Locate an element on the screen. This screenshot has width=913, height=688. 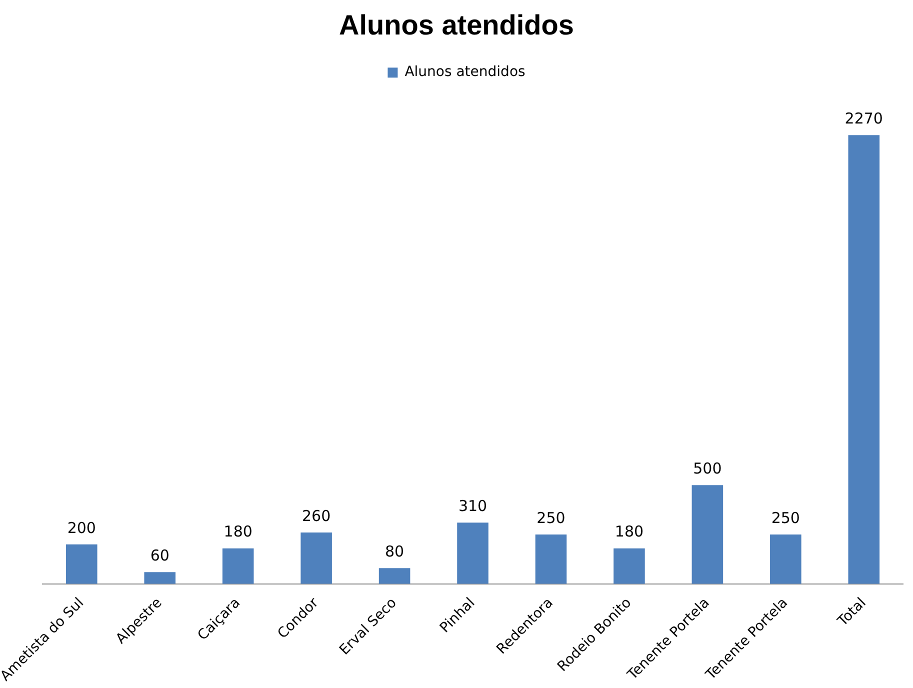
data-label: 2270 is located at coordinates (863, 118).